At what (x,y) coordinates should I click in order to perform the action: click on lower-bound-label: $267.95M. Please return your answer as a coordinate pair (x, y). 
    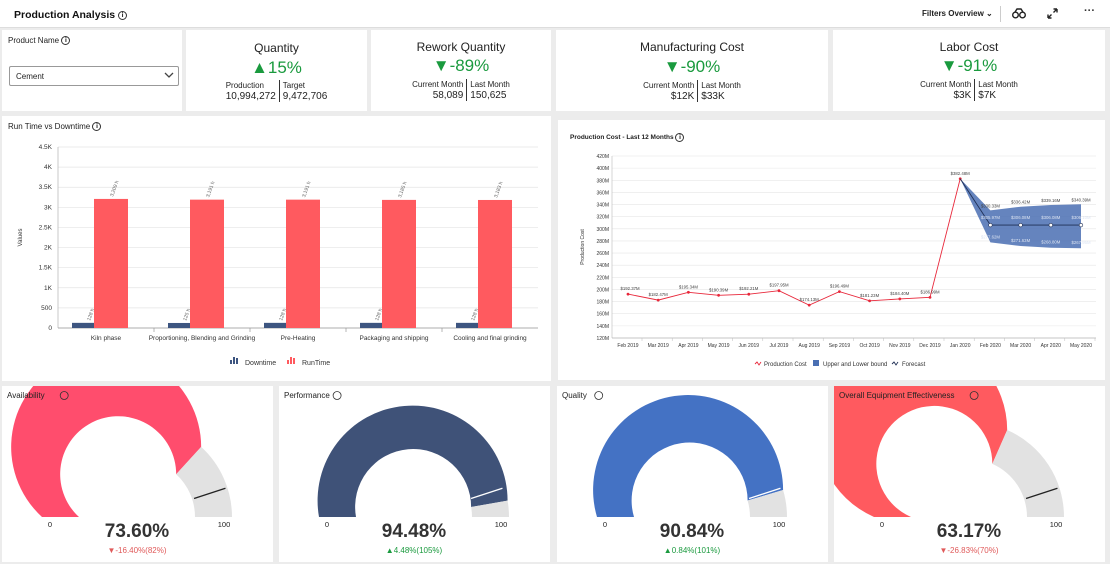
    Looking at the image, I should click on (1081, 242).